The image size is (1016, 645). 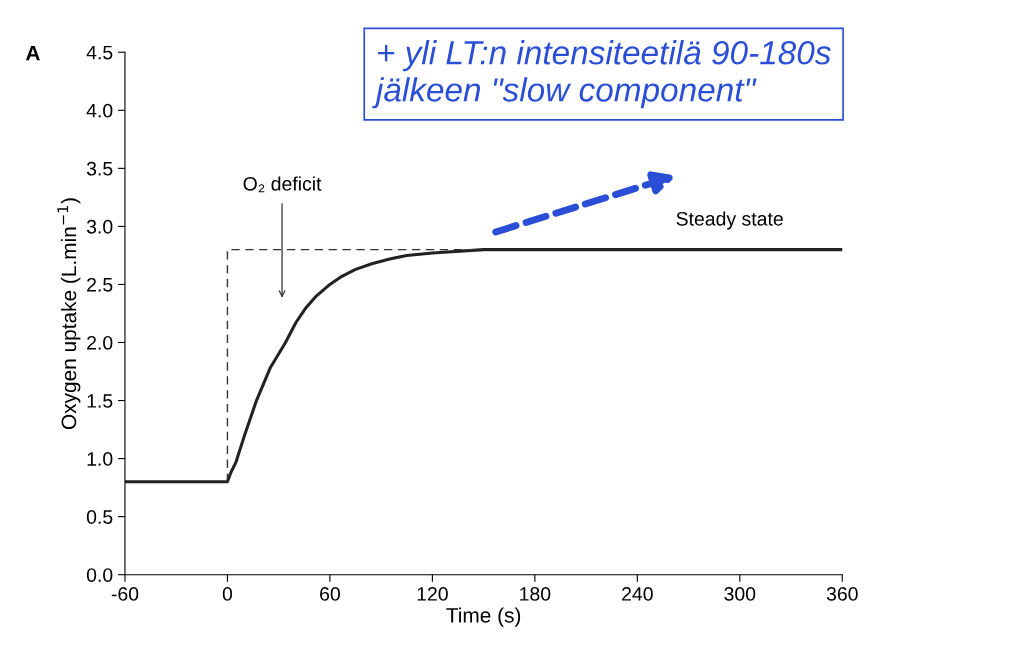 What do you see at coordinates (99, 226) in the screenshot?
I see `y-tick-label: 3.0` at bounding box center [99, 226].